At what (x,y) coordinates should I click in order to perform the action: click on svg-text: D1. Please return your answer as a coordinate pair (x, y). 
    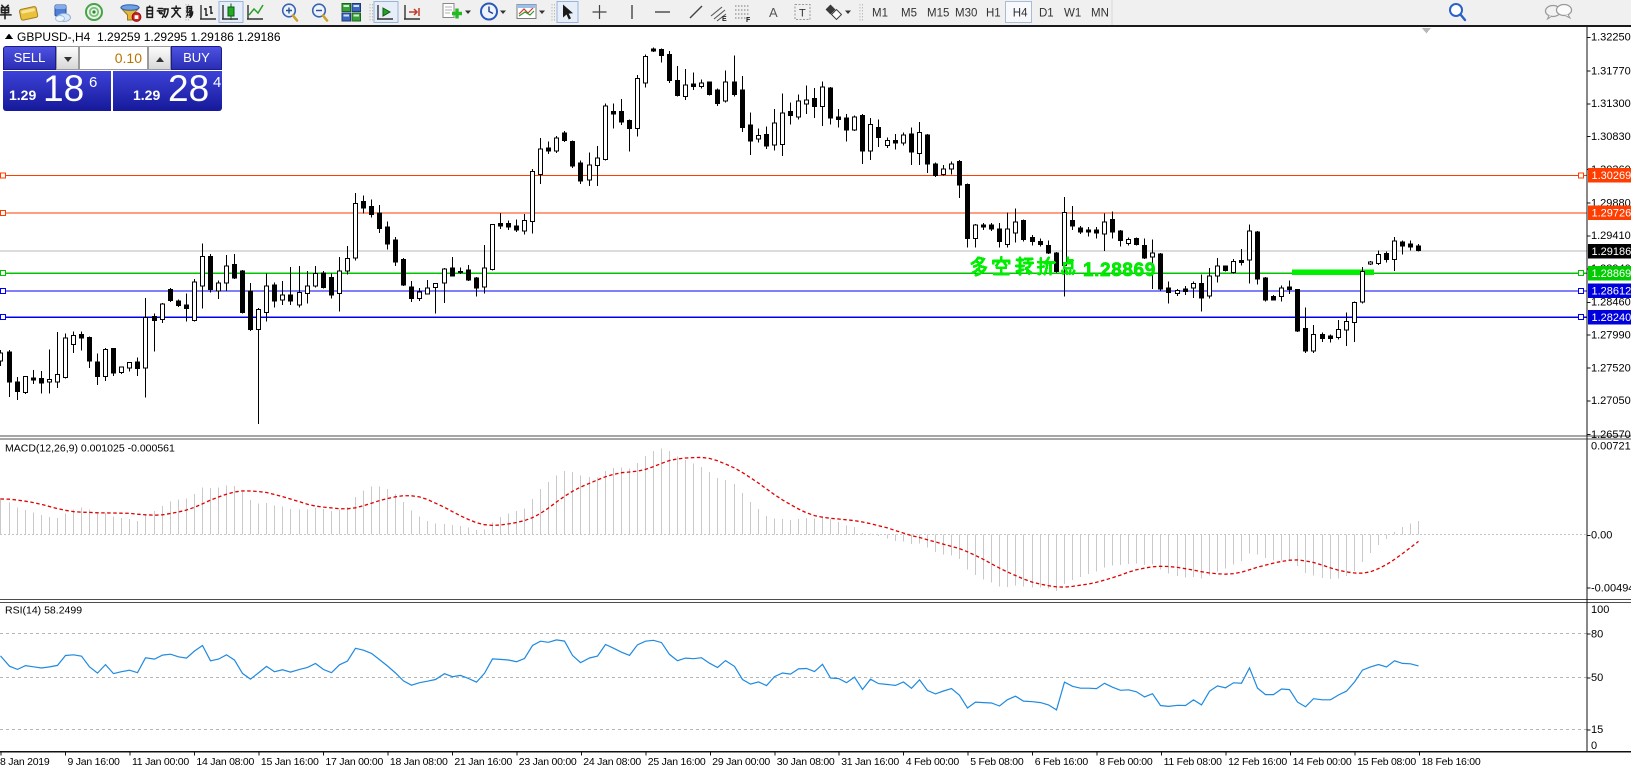
    Looking at the image, I should click on (1046, 14).